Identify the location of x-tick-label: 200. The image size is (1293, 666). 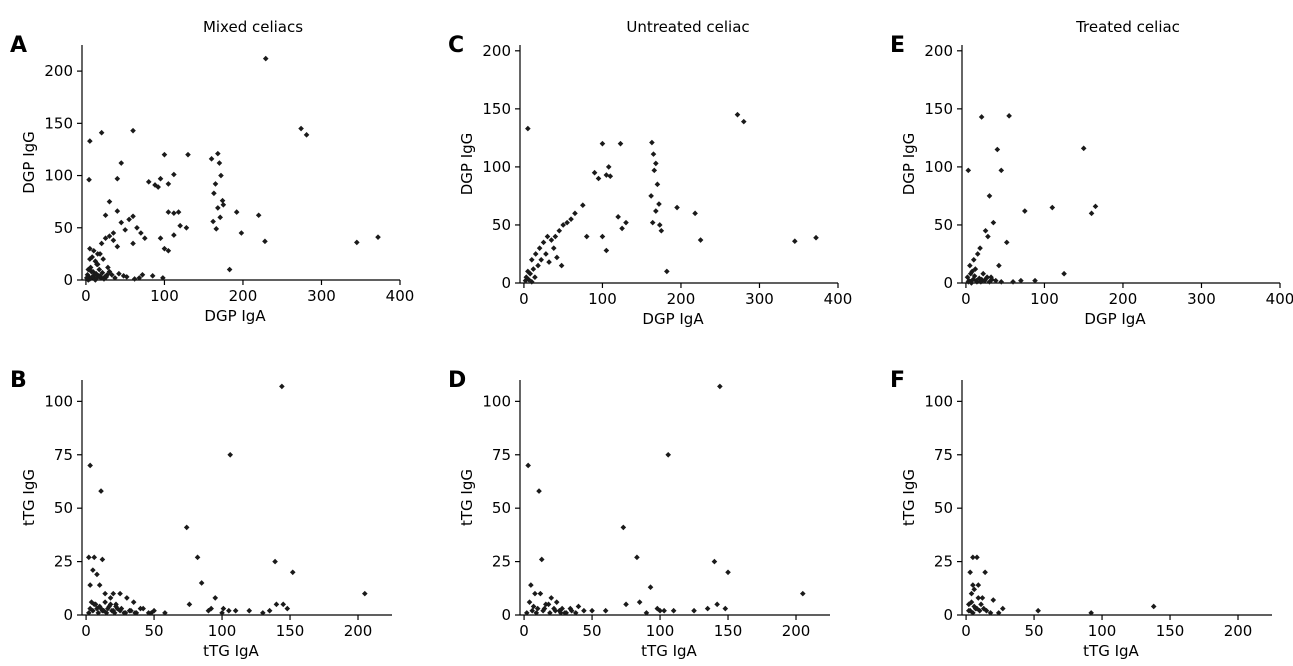
(796, 631).